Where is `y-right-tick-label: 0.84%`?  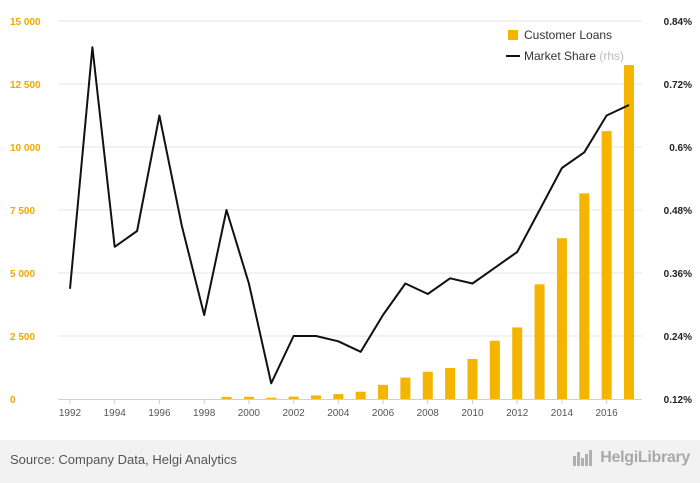 y-right-tick-label: 0.84% is located at coordinates (678, 22).